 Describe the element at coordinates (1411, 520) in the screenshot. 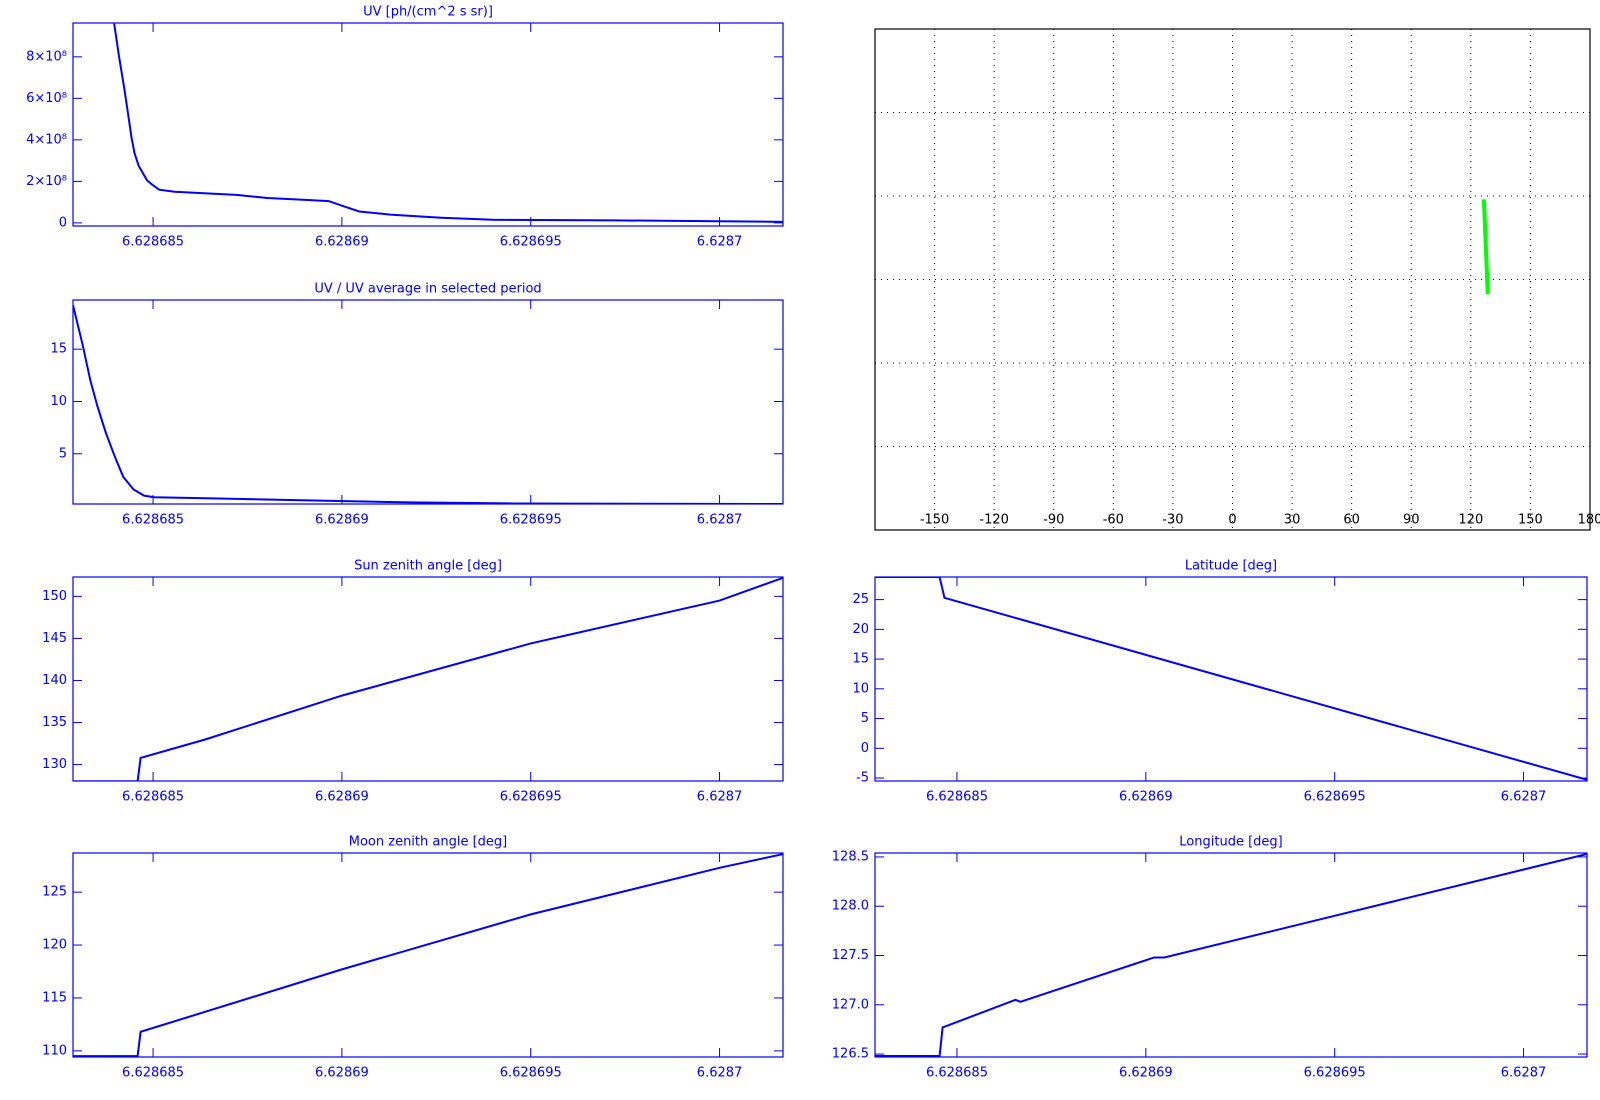

I see `x-tick-label: 90` at that location.